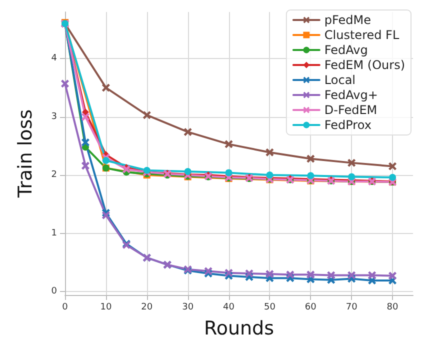  What do you see at coordinates (348, 125) in the screenshot?
I see `legend-label: FedProx` at bounding box center [348, 125].